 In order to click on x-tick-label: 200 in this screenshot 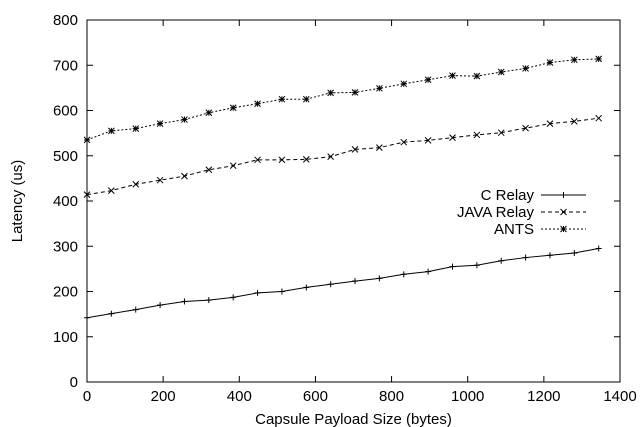, I will do `click(163, 396)`.